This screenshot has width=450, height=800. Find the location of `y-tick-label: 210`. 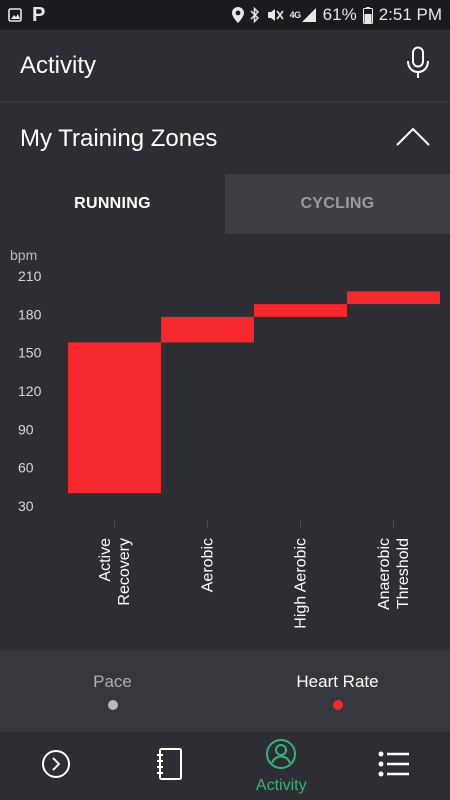

y-tick-label: 210 is located at coordinates (30, 276).